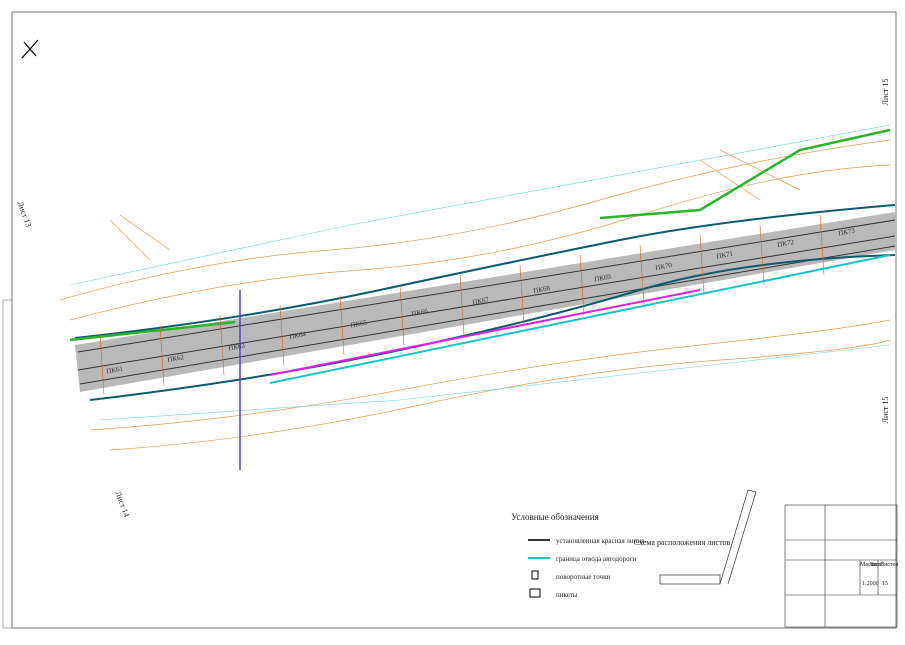  Describe the element at coordinates (555, 517) in the screenshot. I see `legend-title: Условные обозначения` at that location.